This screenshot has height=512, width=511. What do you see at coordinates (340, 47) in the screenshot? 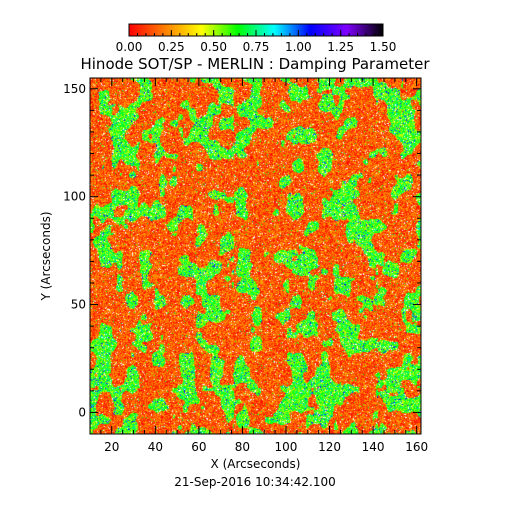
I see `colorbar-tick-label: 1.25` at bounding box center [340, 47].